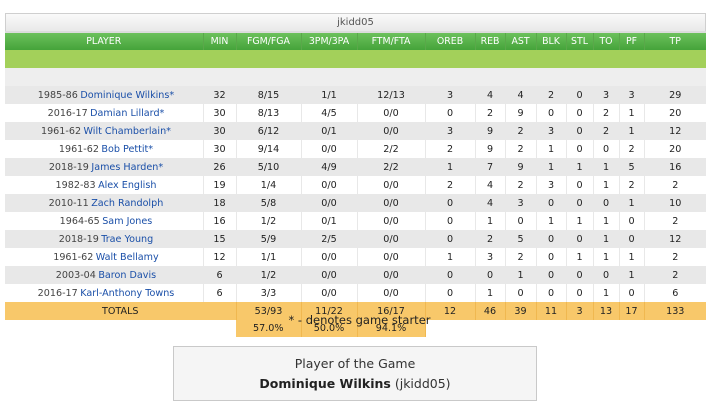 This screenshot has height=405, width=719. What do you see at coordinates (521, 275) in the screenshot?
I see `stat-ast: 1` at bounding box center [521, 275].